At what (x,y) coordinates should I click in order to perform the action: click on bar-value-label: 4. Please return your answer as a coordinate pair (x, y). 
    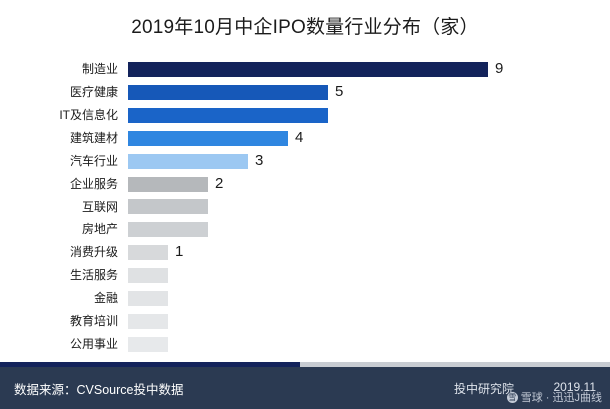
    Looking at the image, I should click on (299, 137).